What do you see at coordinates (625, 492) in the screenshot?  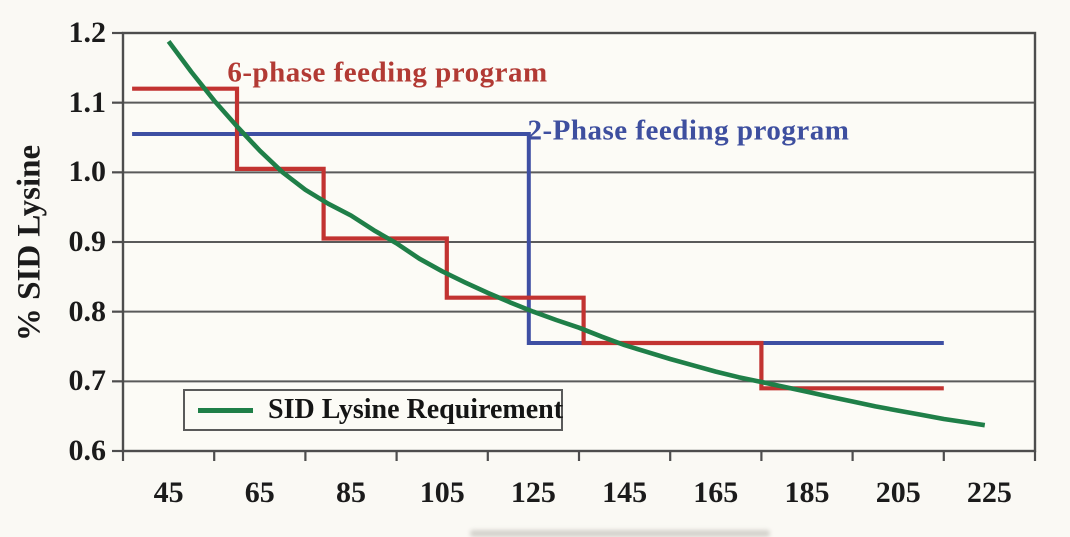 I see `x-tick-label-145: 145` at bounding box center [625, 492].